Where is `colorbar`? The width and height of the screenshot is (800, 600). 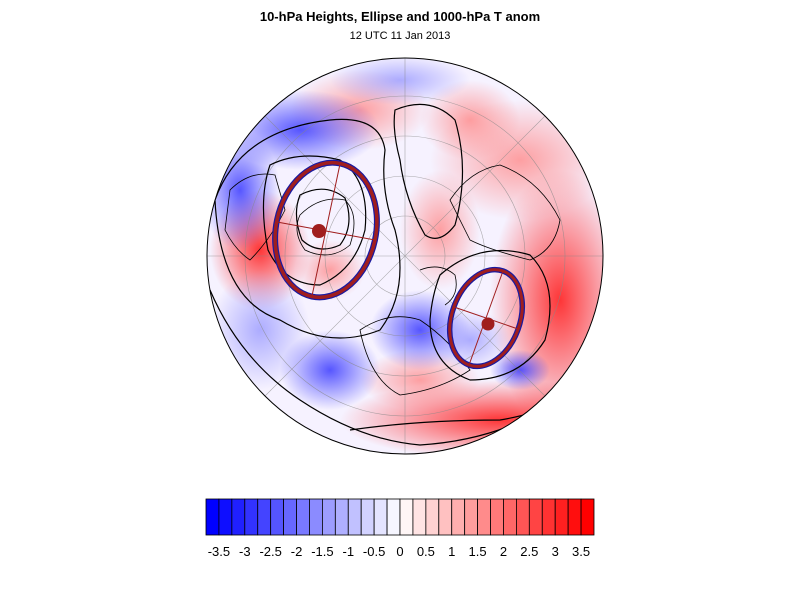 colorbar is located at coordinates (400, 517).